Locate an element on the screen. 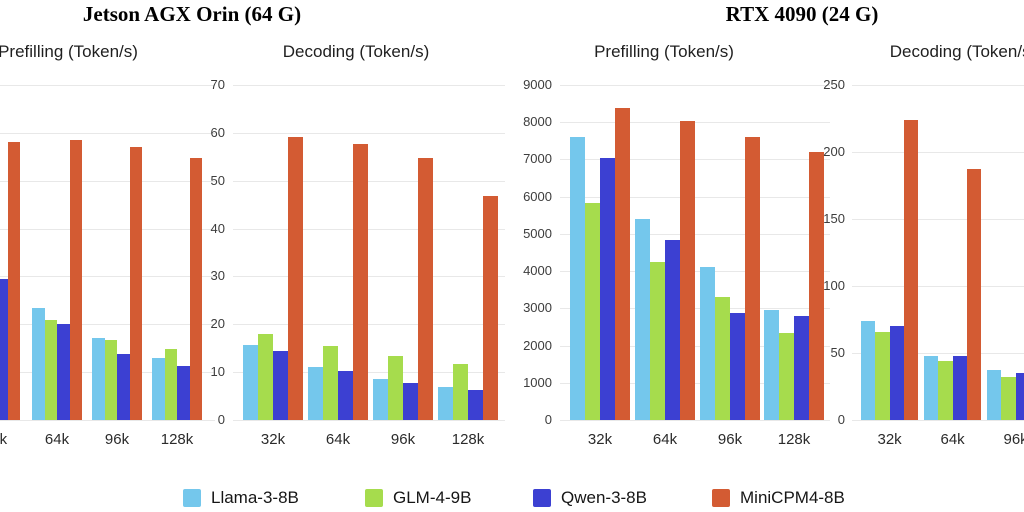 The width and height of the screenshot is (1024, 512). y-axis-tick-label: 1000 is located at coordinates (537, 382).